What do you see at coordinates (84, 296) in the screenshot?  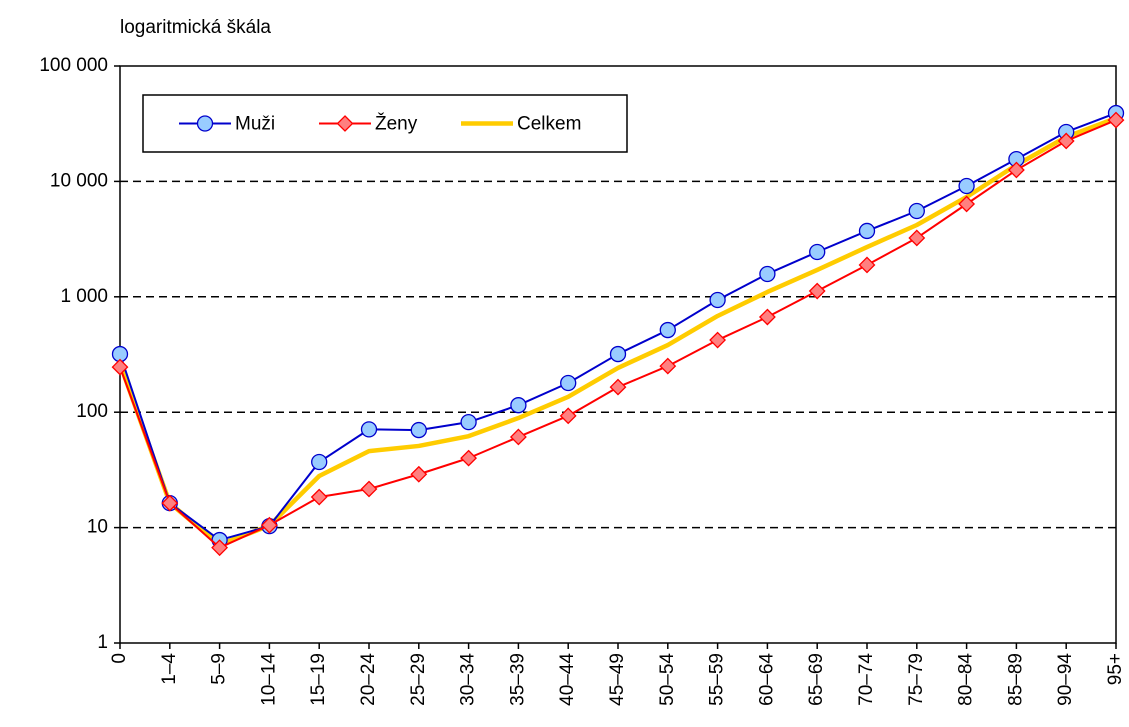 I see `y-tick-label: 1 000` at bounding box center [84, 296].